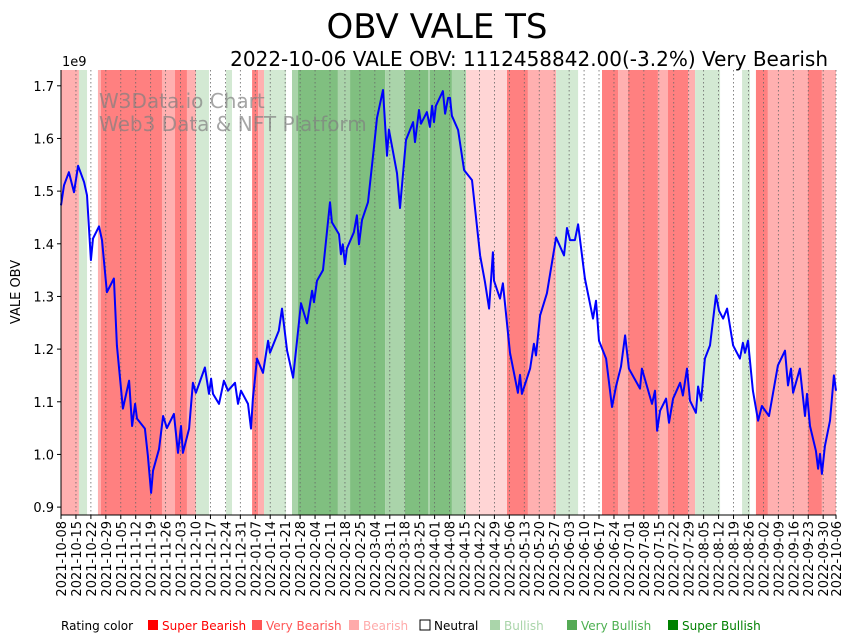 This screenshot has height=641, width=855. What do you see at coordinates (62, 559) in the screenshot?
I see `x-tick-label: 2021-10-08` at bounding box center [62, 559].